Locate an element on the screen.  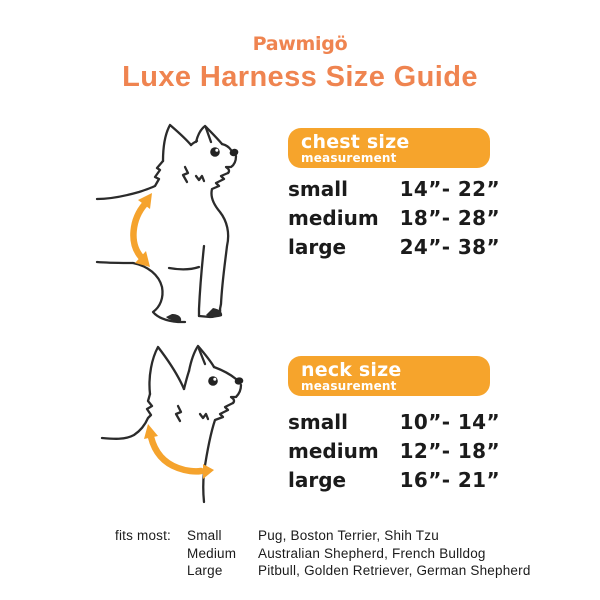
fit-breeds: Australian Shepherd, French Bulldog is located at coordinates (372, 553).